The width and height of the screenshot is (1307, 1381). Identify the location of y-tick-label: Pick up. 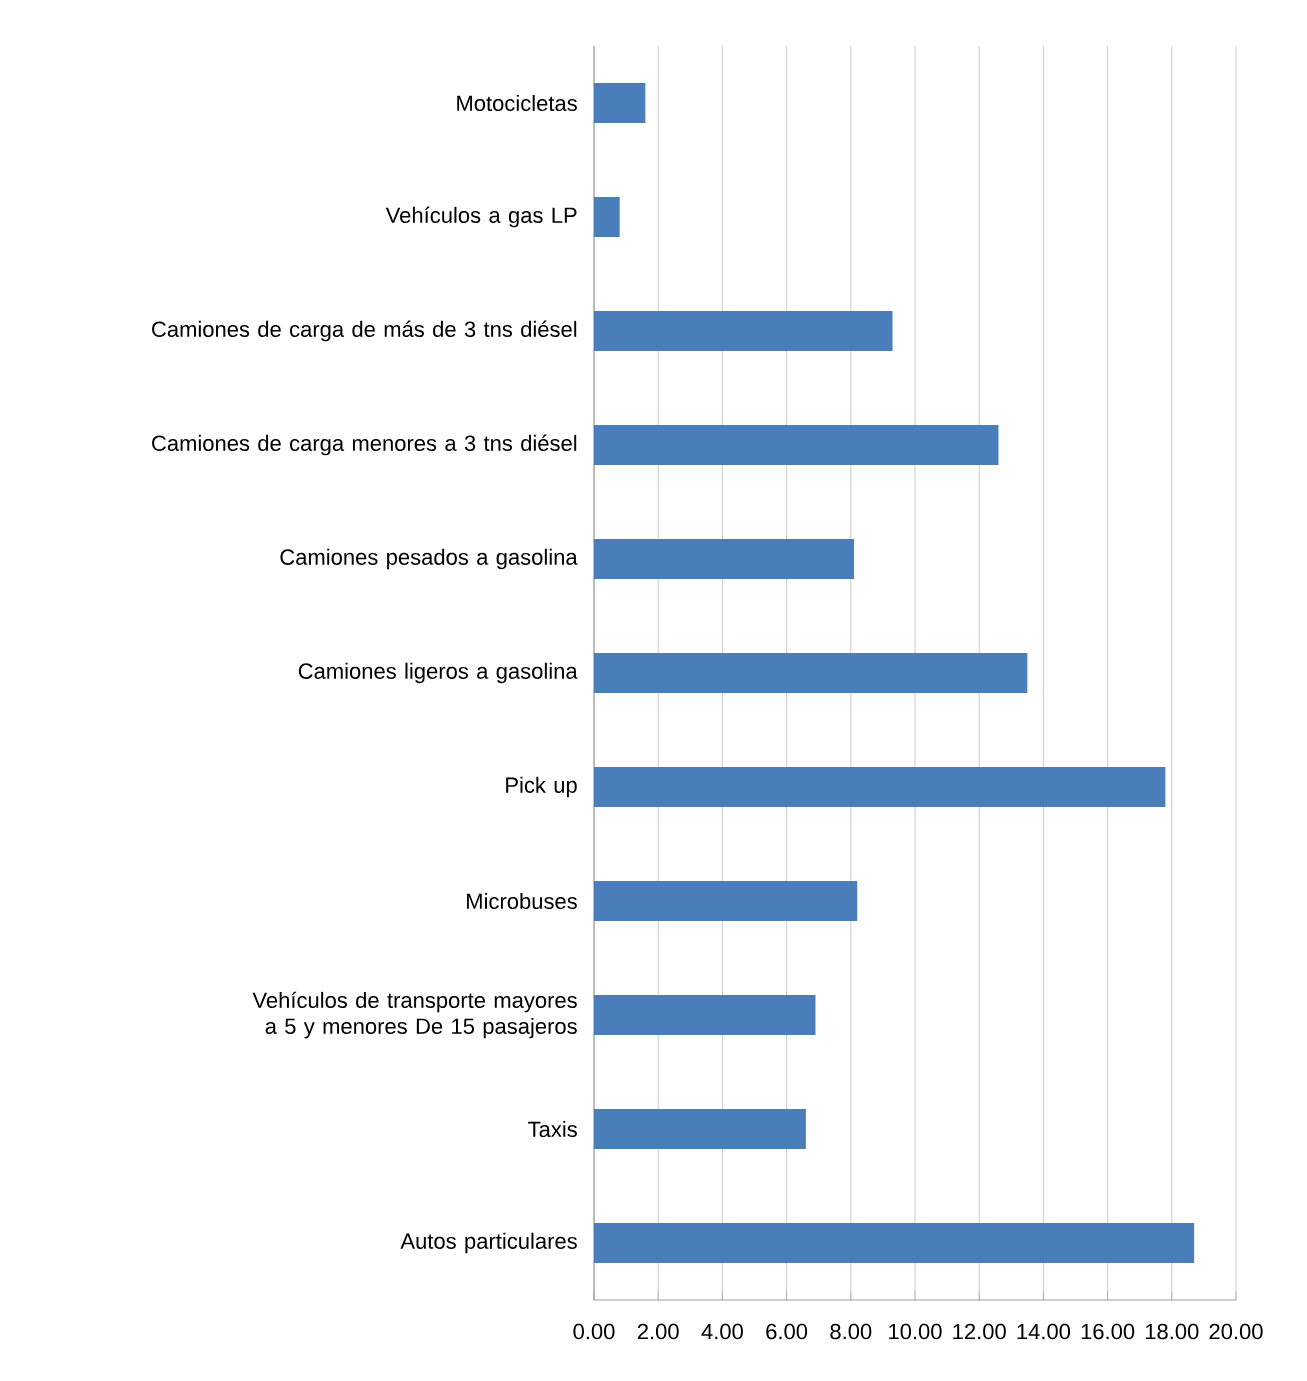
(541, 787).